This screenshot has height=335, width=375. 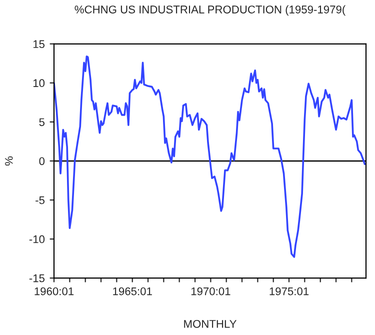 What do you see at coordinates (40, 200) in the screenshot?
I see `y-tick-label: -5` at bounding box center [40, 200].